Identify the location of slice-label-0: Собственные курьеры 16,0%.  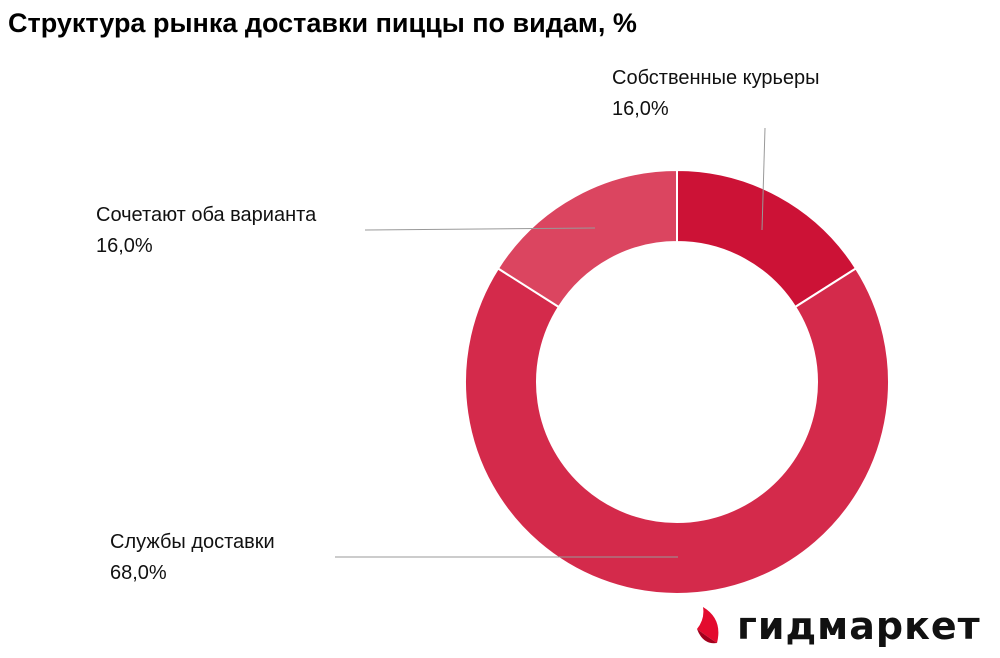
(716, 94).